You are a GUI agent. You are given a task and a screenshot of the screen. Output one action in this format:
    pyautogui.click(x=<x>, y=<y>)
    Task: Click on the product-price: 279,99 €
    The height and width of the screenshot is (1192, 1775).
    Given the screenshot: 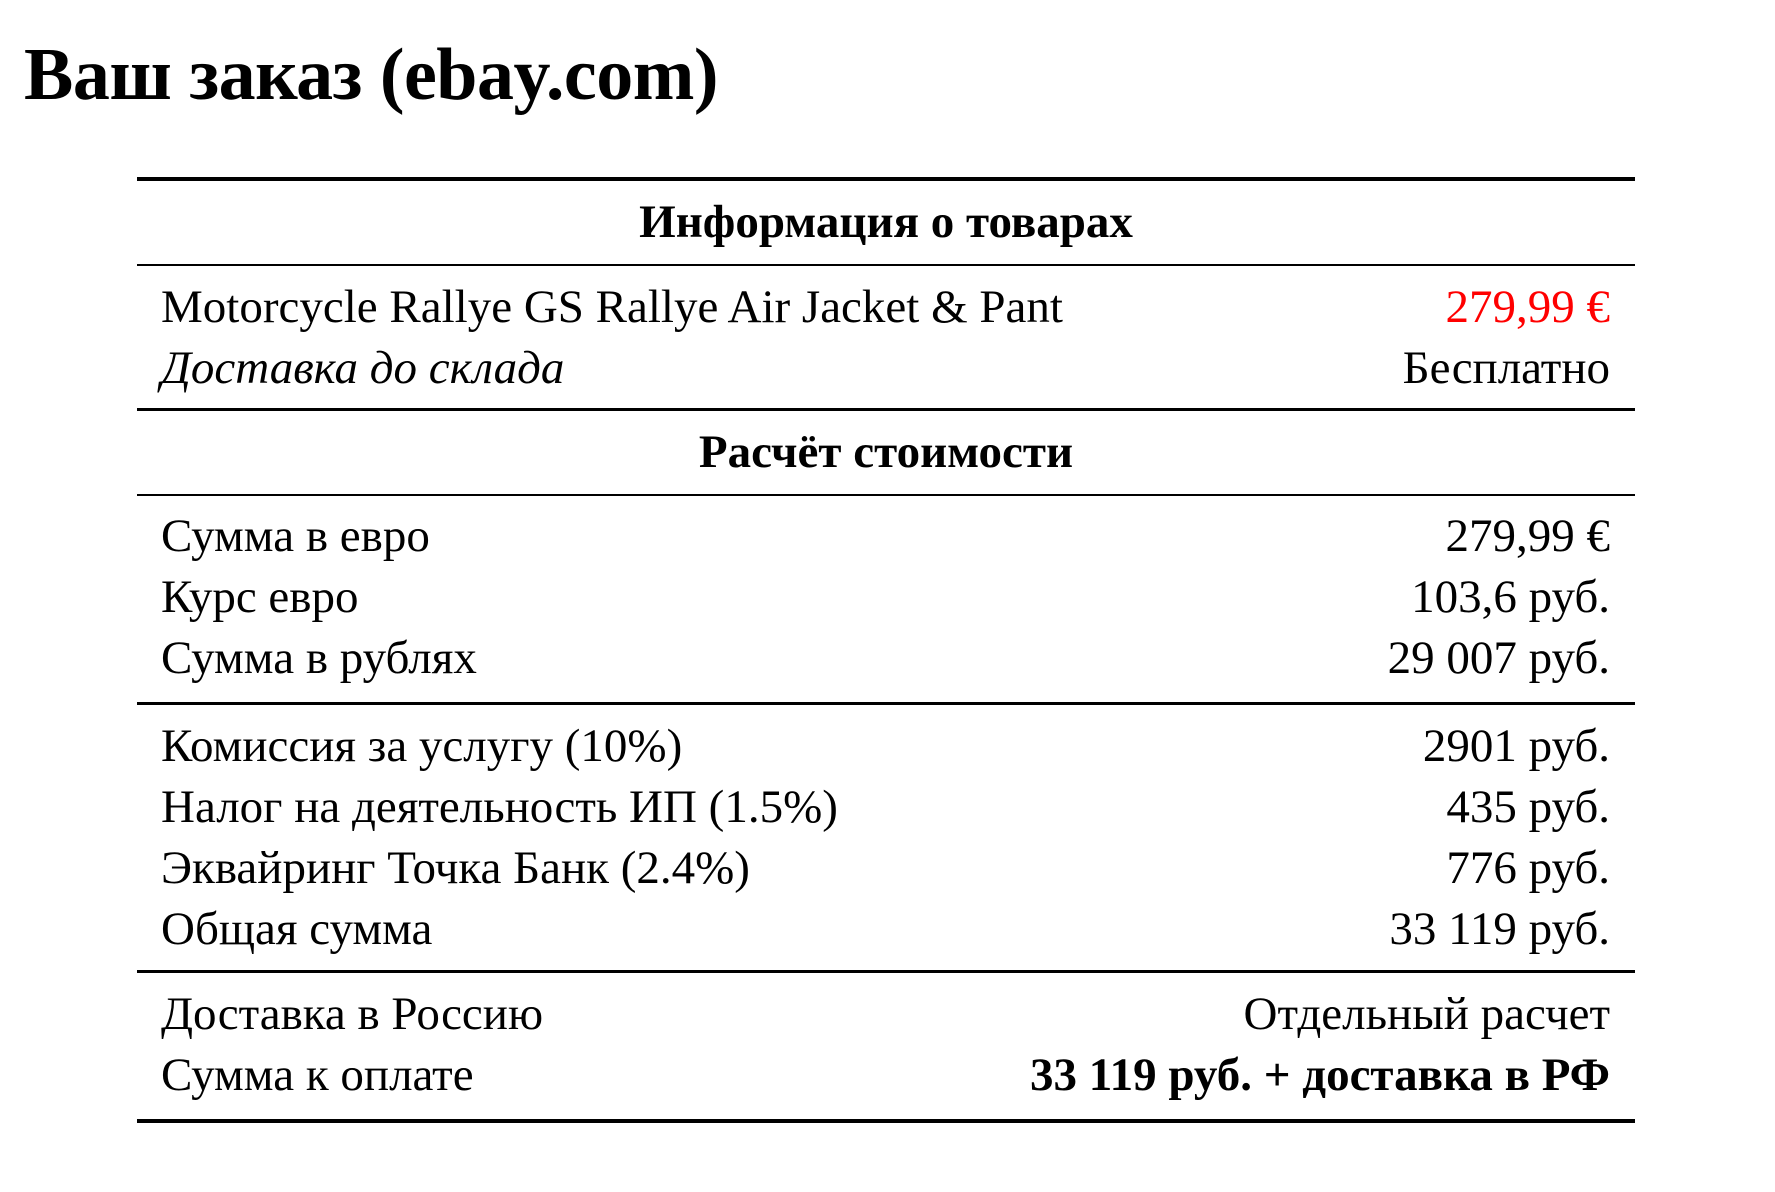 What is the action you would take?
    pyautogui.click(x=1528, y=307)
    